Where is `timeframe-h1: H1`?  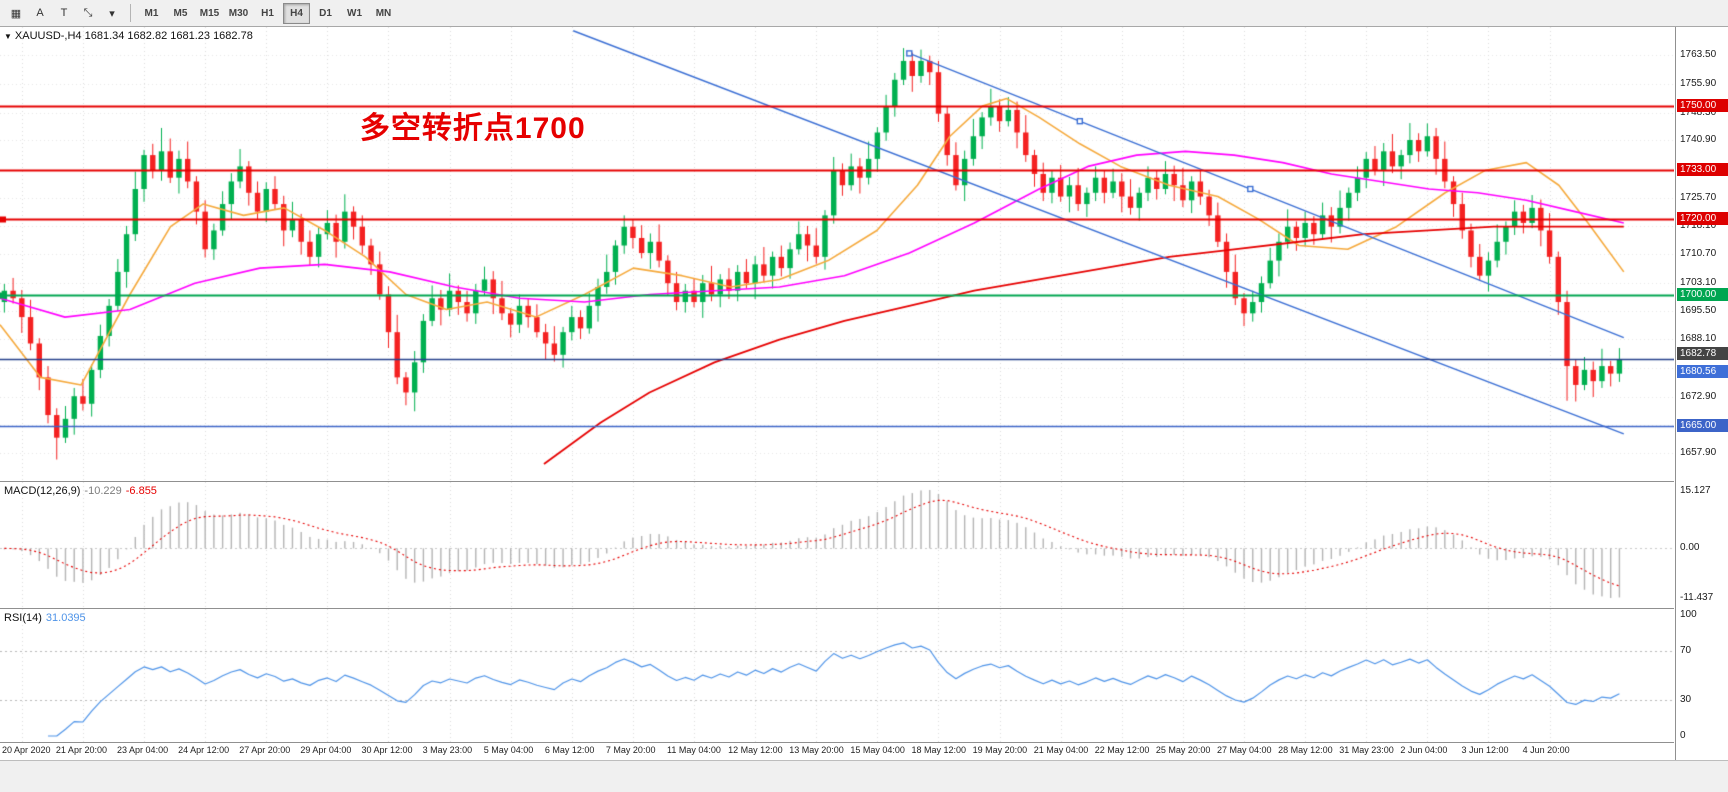
timeframe-h1: H1 is located at coordinates (267, 13).